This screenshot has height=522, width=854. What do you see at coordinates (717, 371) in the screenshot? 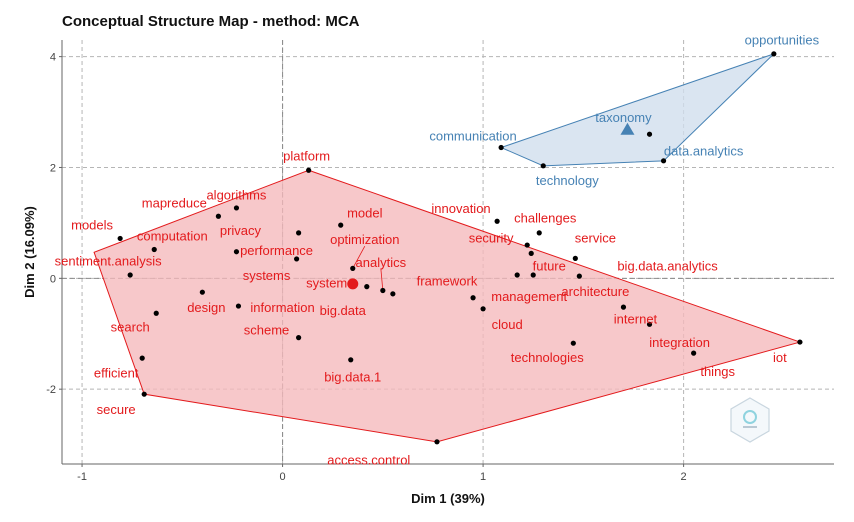
I see `label-things: things` at bounding box center [717, 371].